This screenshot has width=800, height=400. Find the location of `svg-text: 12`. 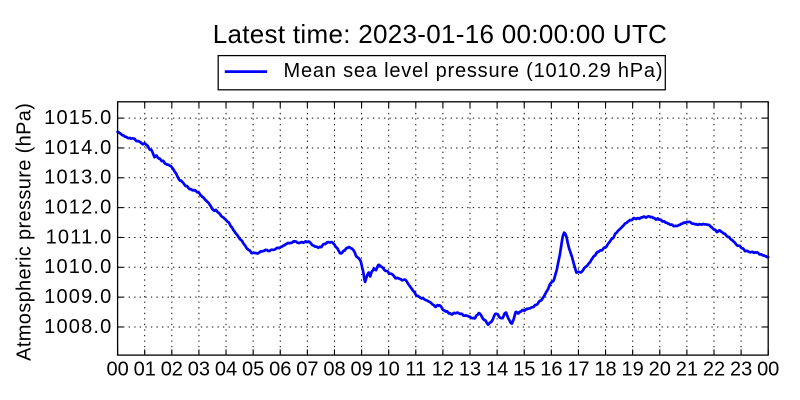

svg-text: 12 is located at coordinates (443, 369).